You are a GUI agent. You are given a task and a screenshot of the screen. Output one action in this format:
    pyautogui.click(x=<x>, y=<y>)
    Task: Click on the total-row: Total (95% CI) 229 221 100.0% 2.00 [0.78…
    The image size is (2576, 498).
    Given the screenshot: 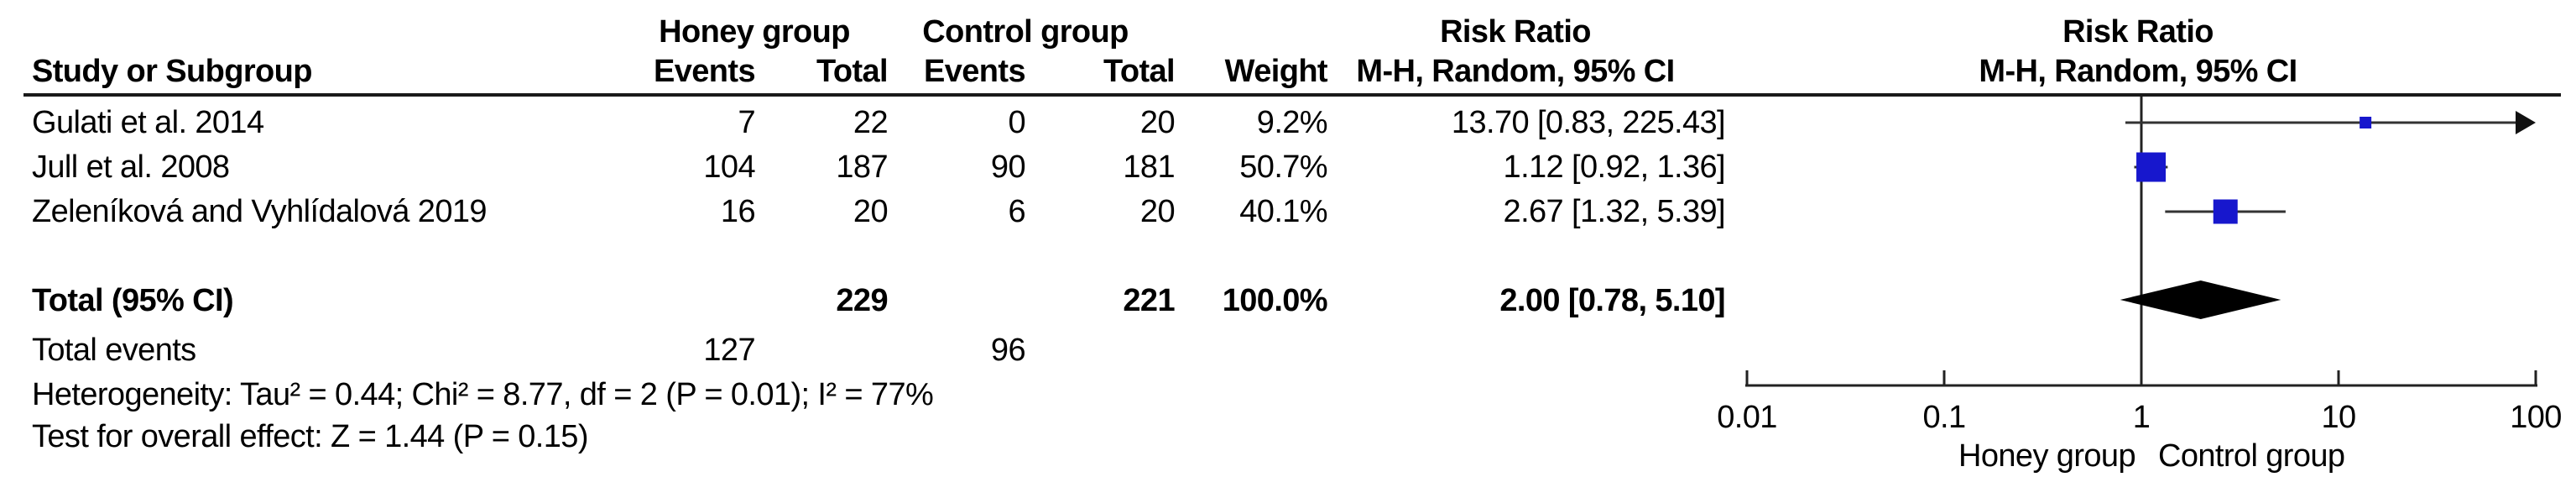 What is the action you would take?
    pyautogui.click(x=1288, y=300)
    